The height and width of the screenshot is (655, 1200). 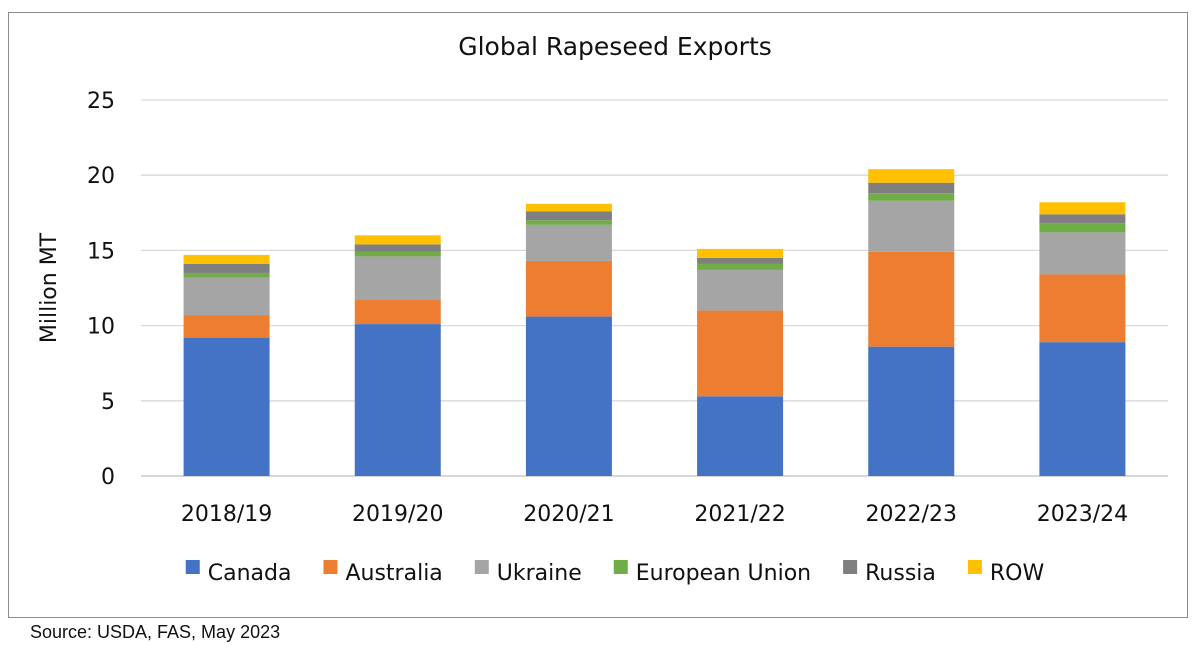 What do you see at coordinates (192, 567) in the screenshot?
I see `legend-swatch-canada` at bounding box center [192, 567].